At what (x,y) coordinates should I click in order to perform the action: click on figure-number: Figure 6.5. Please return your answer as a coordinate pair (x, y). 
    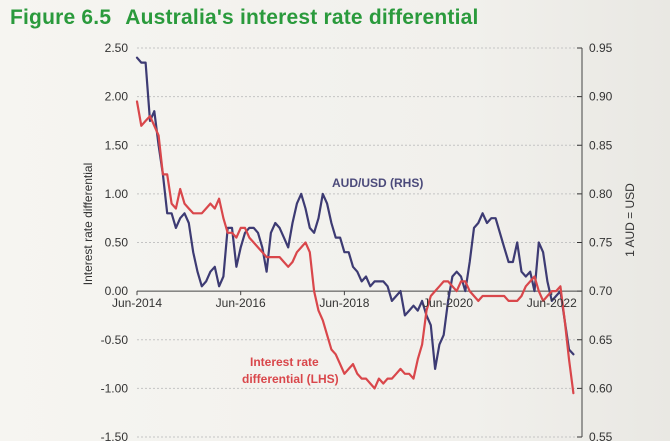
    Looking at the image, I should click on (61, 17).